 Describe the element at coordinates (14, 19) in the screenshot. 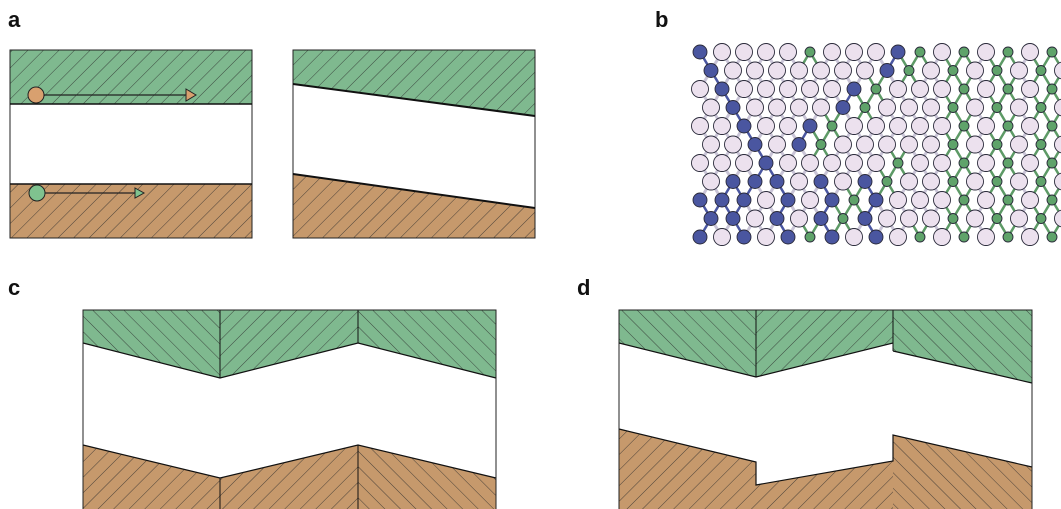

I see `panel-label-a: a` at that location.